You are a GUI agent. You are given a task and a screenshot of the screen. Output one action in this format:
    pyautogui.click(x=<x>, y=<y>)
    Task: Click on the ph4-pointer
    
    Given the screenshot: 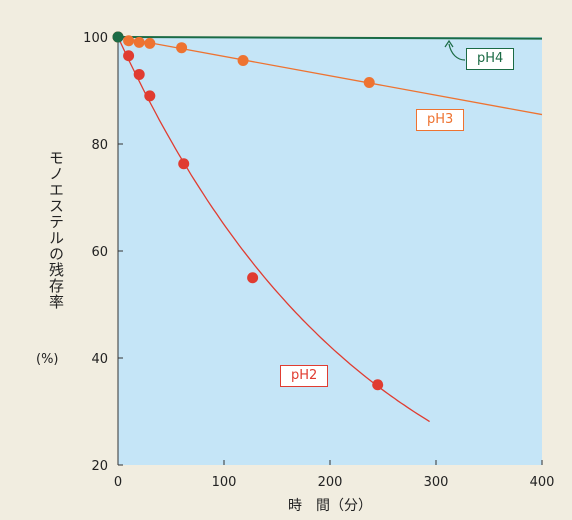 What is the action you would take?
    pyautogui.click(x=457, y=52)
    